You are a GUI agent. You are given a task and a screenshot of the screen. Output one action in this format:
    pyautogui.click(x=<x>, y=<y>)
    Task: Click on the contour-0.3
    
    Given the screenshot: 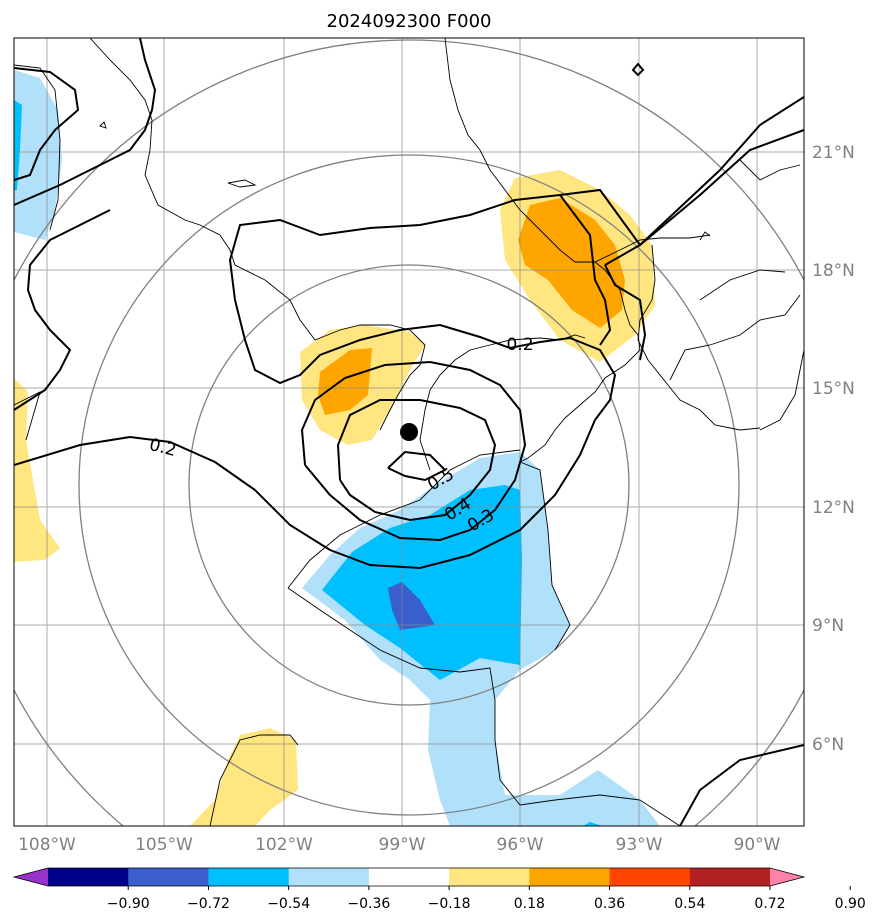 What is the action you would take?
    pyautogui.click(x=413, y=451)
    